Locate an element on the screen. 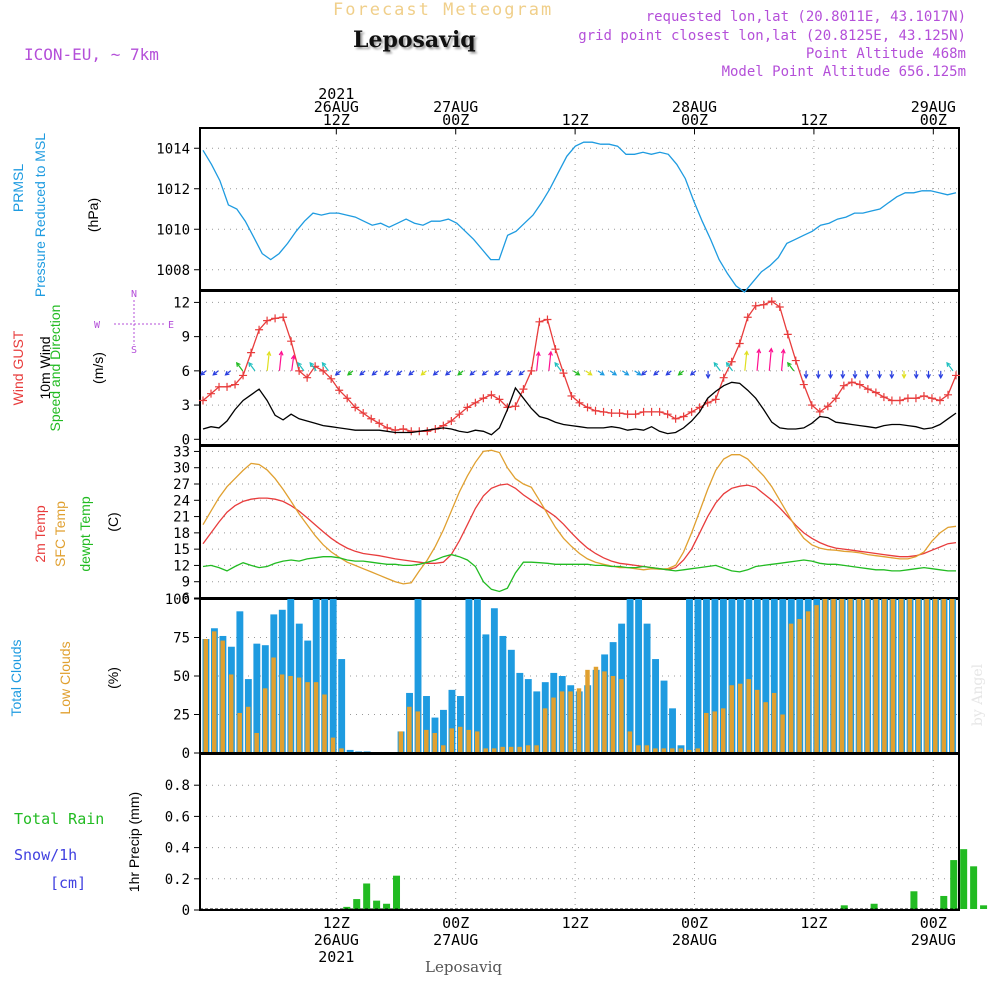 This screenshot has width=1000, height=1000. precip-ytick-label: 0.4 is located at coordinates (177, 849).